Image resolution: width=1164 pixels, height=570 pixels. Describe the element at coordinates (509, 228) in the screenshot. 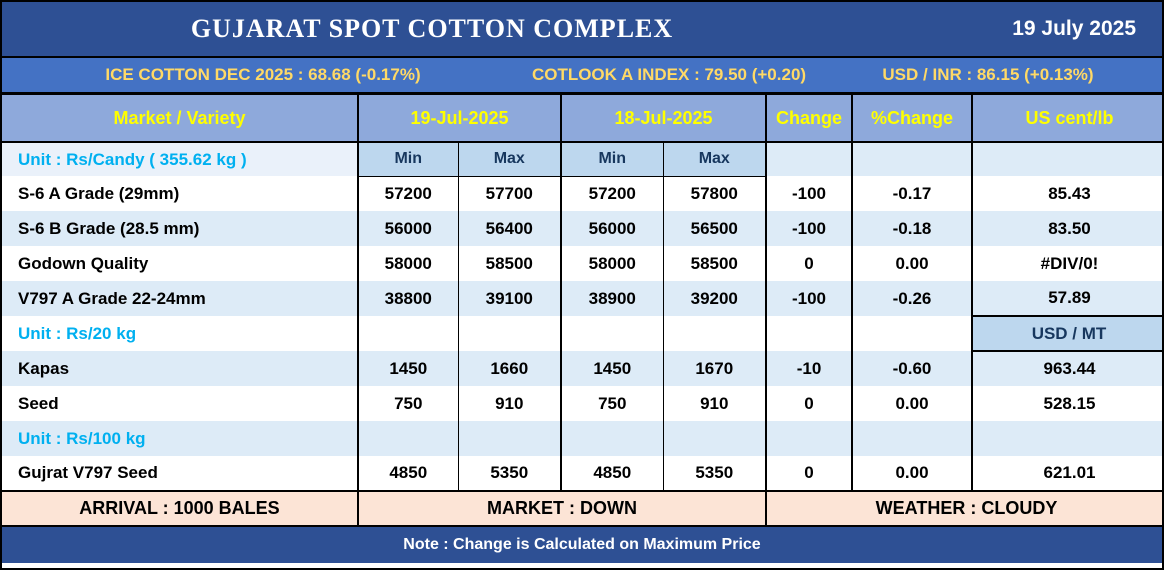

I see `cell-current-max: 56400` at that location.